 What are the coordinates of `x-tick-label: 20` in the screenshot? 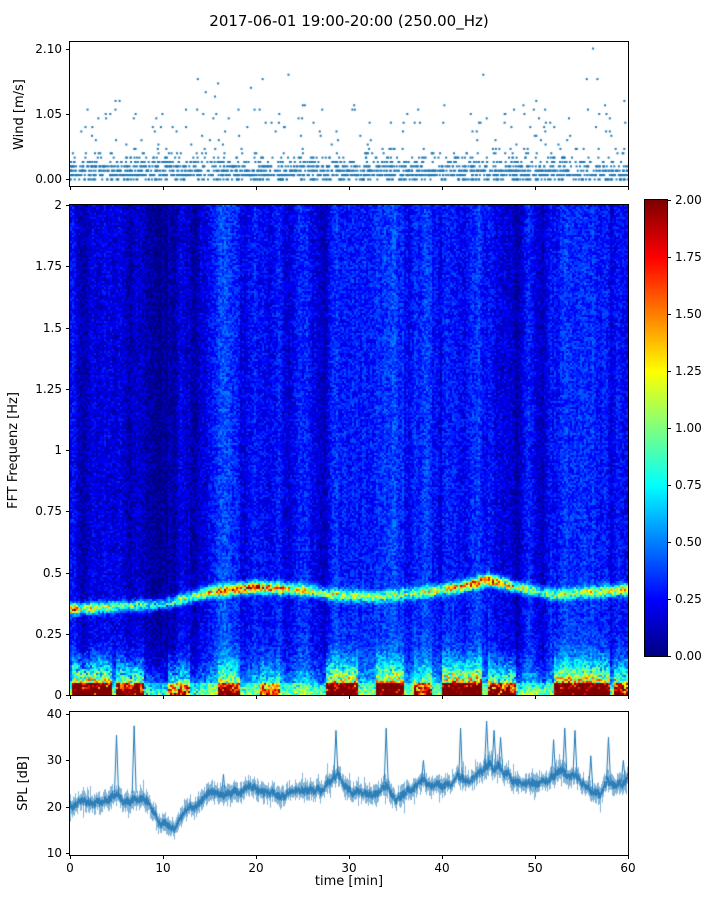 It's located at (256, 868).